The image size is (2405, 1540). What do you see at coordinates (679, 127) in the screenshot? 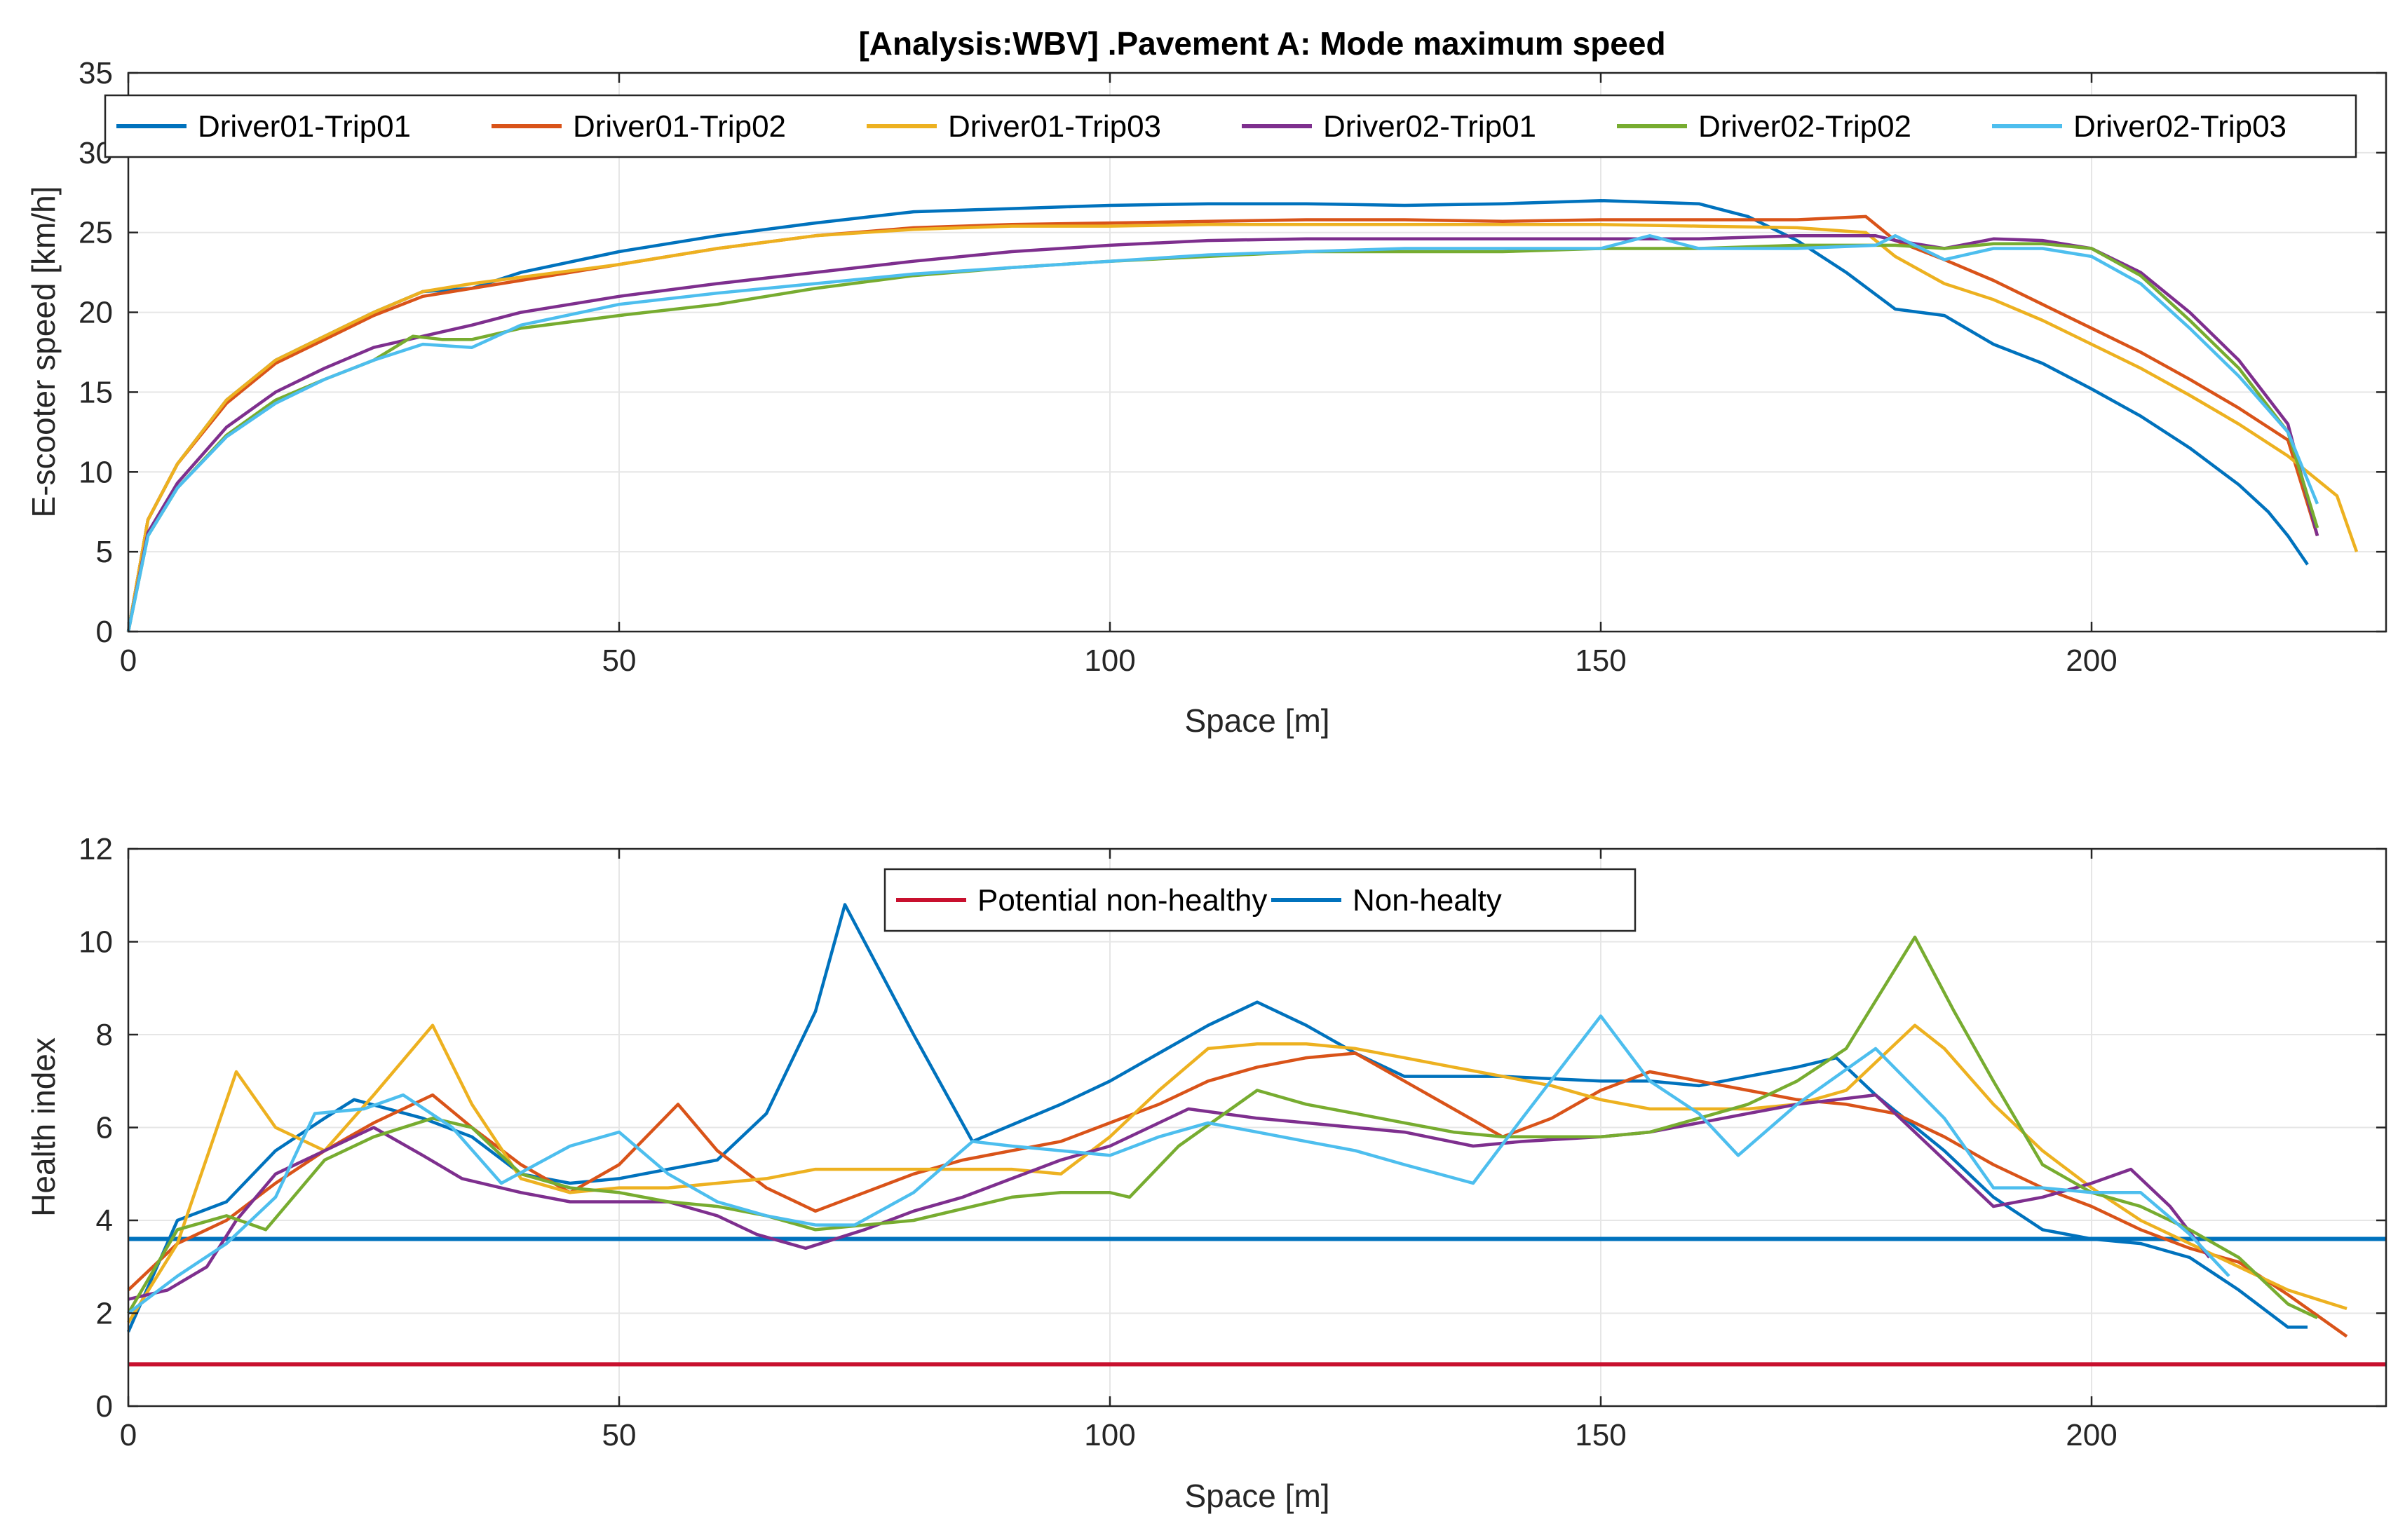
I see `speed-legend-label: Driver01-Trip02` at bounding box center [679, 127].